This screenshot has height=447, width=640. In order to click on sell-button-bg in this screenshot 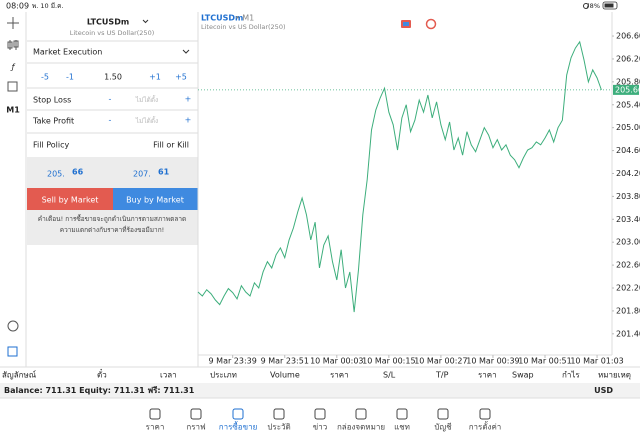, I will do `click(70, 199)`.